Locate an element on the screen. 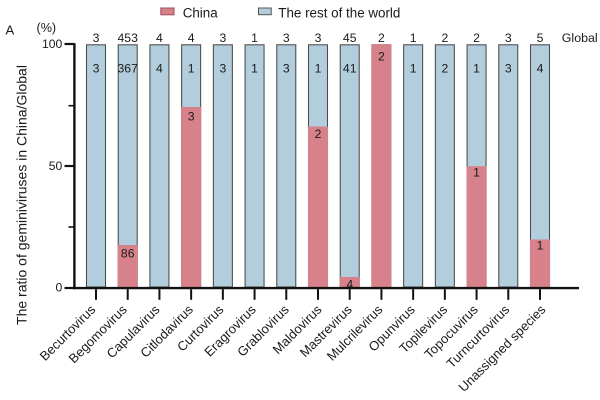 This screenshot has height=400, width=600. svg-text: 367 is located at coordinates (128, 68).